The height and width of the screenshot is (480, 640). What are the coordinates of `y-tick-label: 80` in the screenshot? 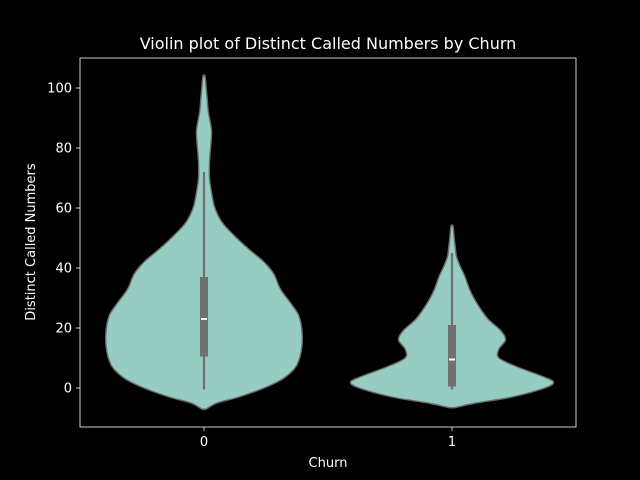 It's located at (63, 149).